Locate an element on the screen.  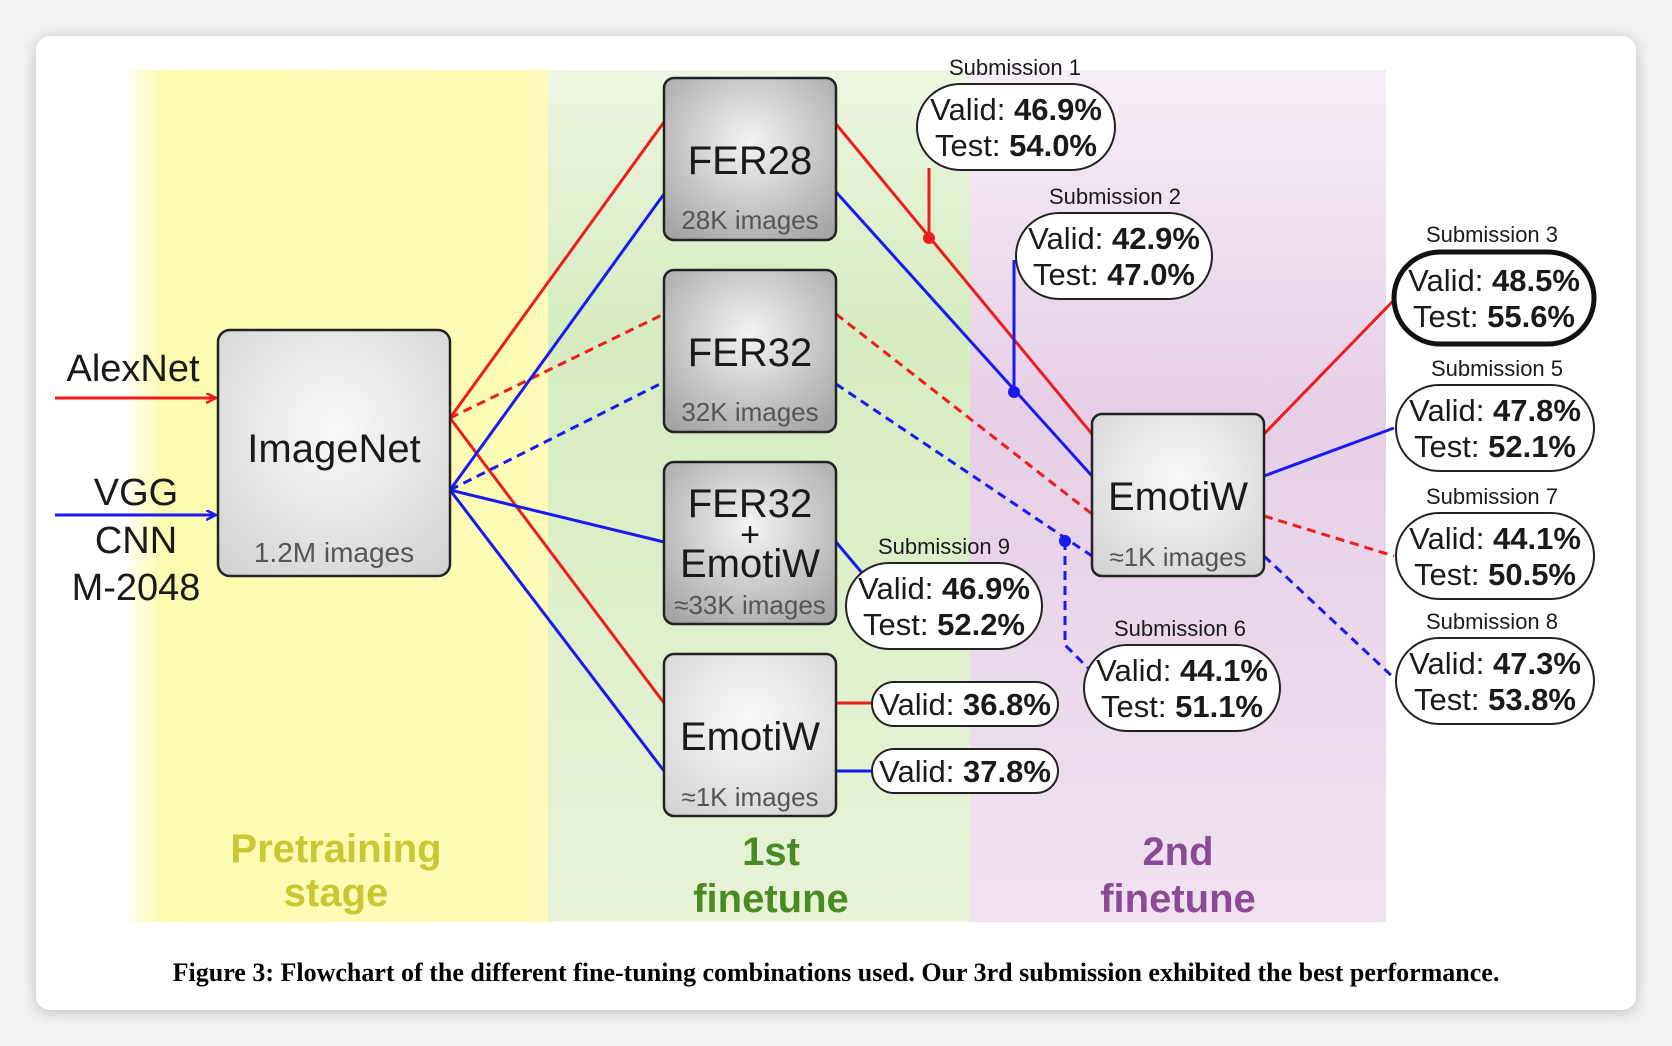
submission-8-label: Submission 8 is located at coordinates (1492, 621).